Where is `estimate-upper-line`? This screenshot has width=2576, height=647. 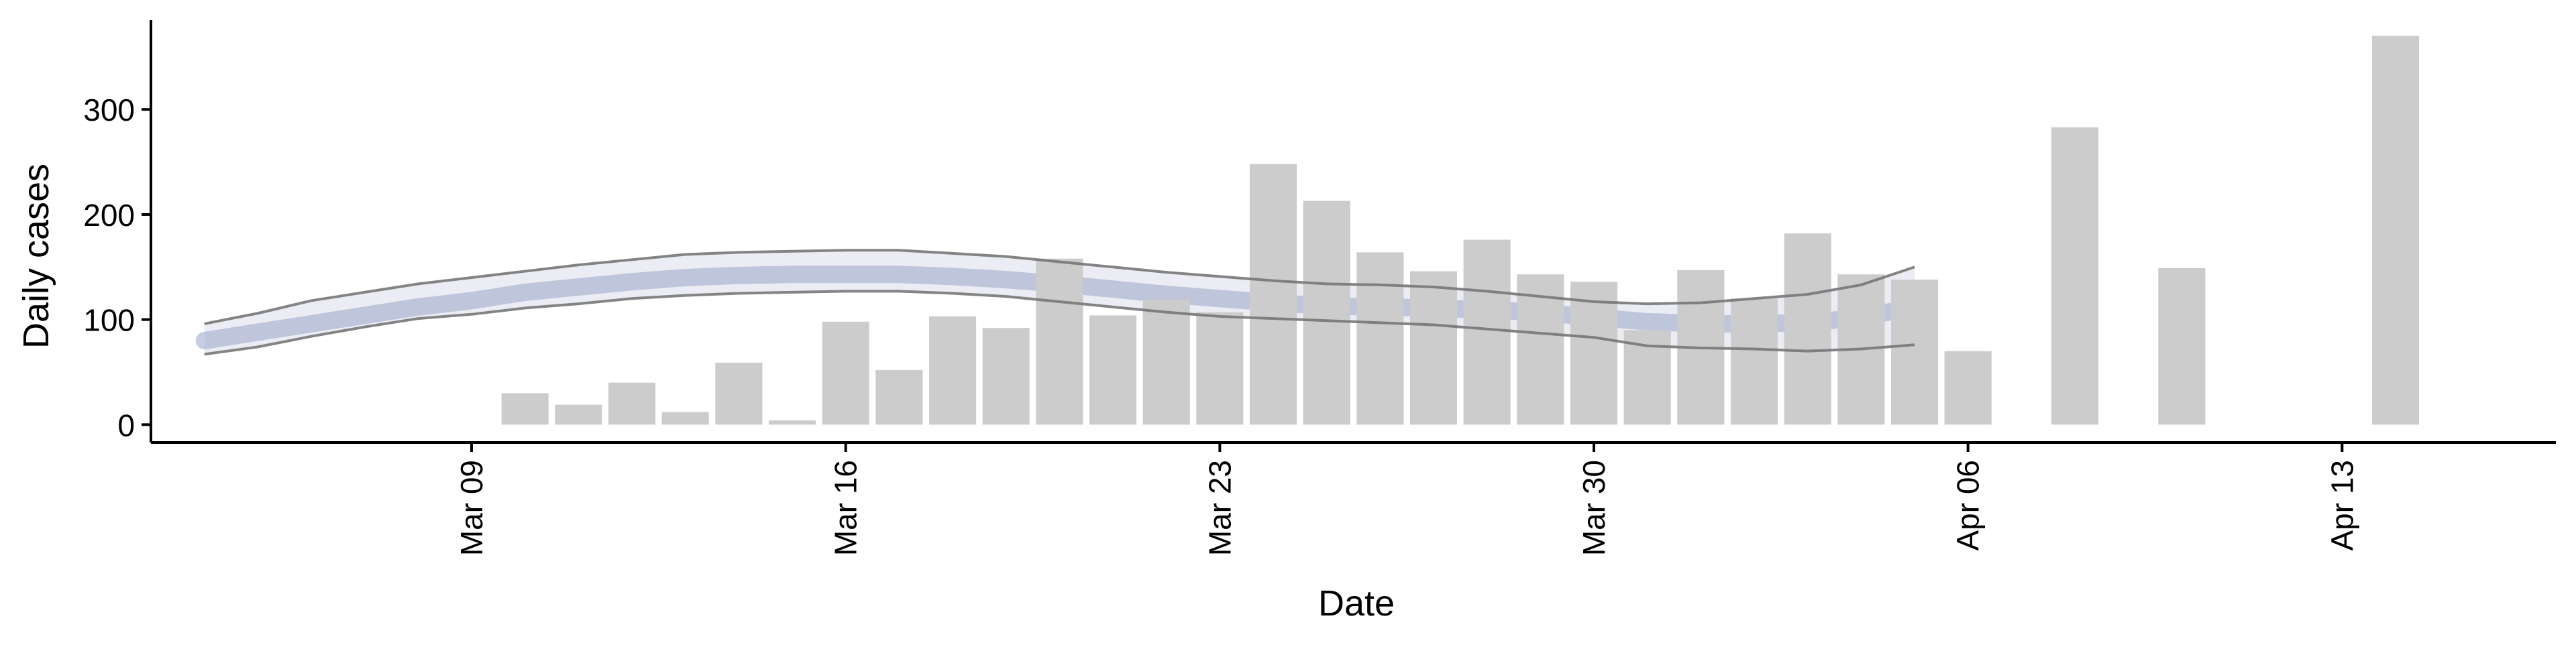 estimate-upper-line is located at coordinates (1059, 287).